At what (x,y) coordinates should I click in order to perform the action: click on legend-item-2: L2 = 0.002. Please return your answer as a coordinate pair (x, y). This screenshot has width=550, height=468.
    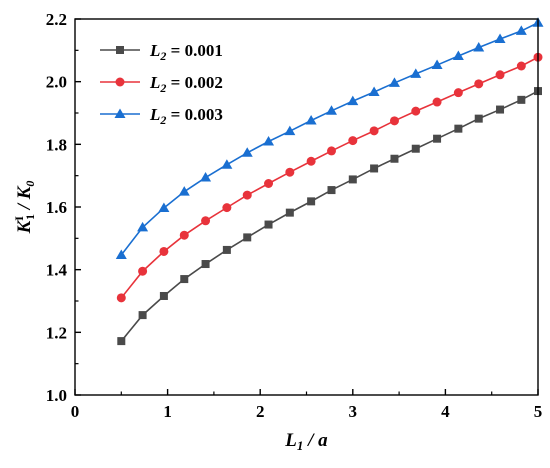
    Looking at the image, I should click on (161, 84).